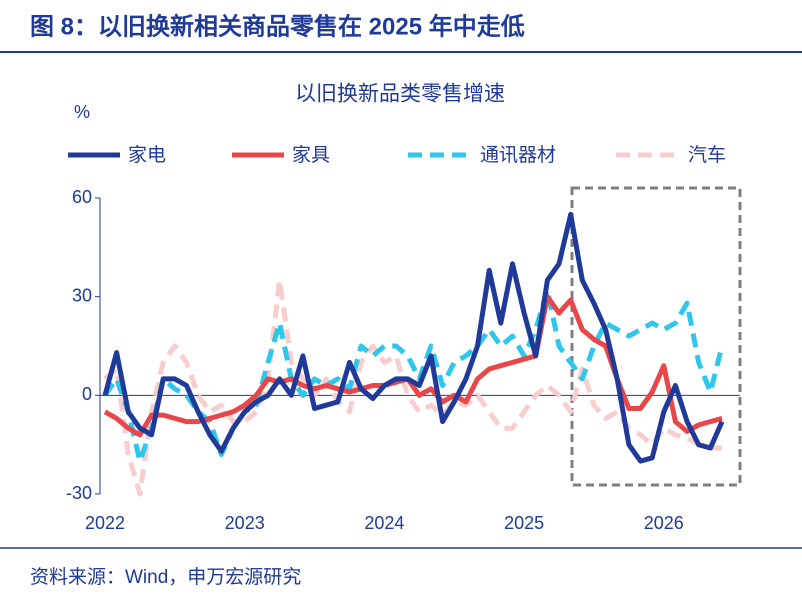 Image resolution: width=802 pixels, height=606 pixels. I want to click on x-tick-label: 2023, so click(245, 523).